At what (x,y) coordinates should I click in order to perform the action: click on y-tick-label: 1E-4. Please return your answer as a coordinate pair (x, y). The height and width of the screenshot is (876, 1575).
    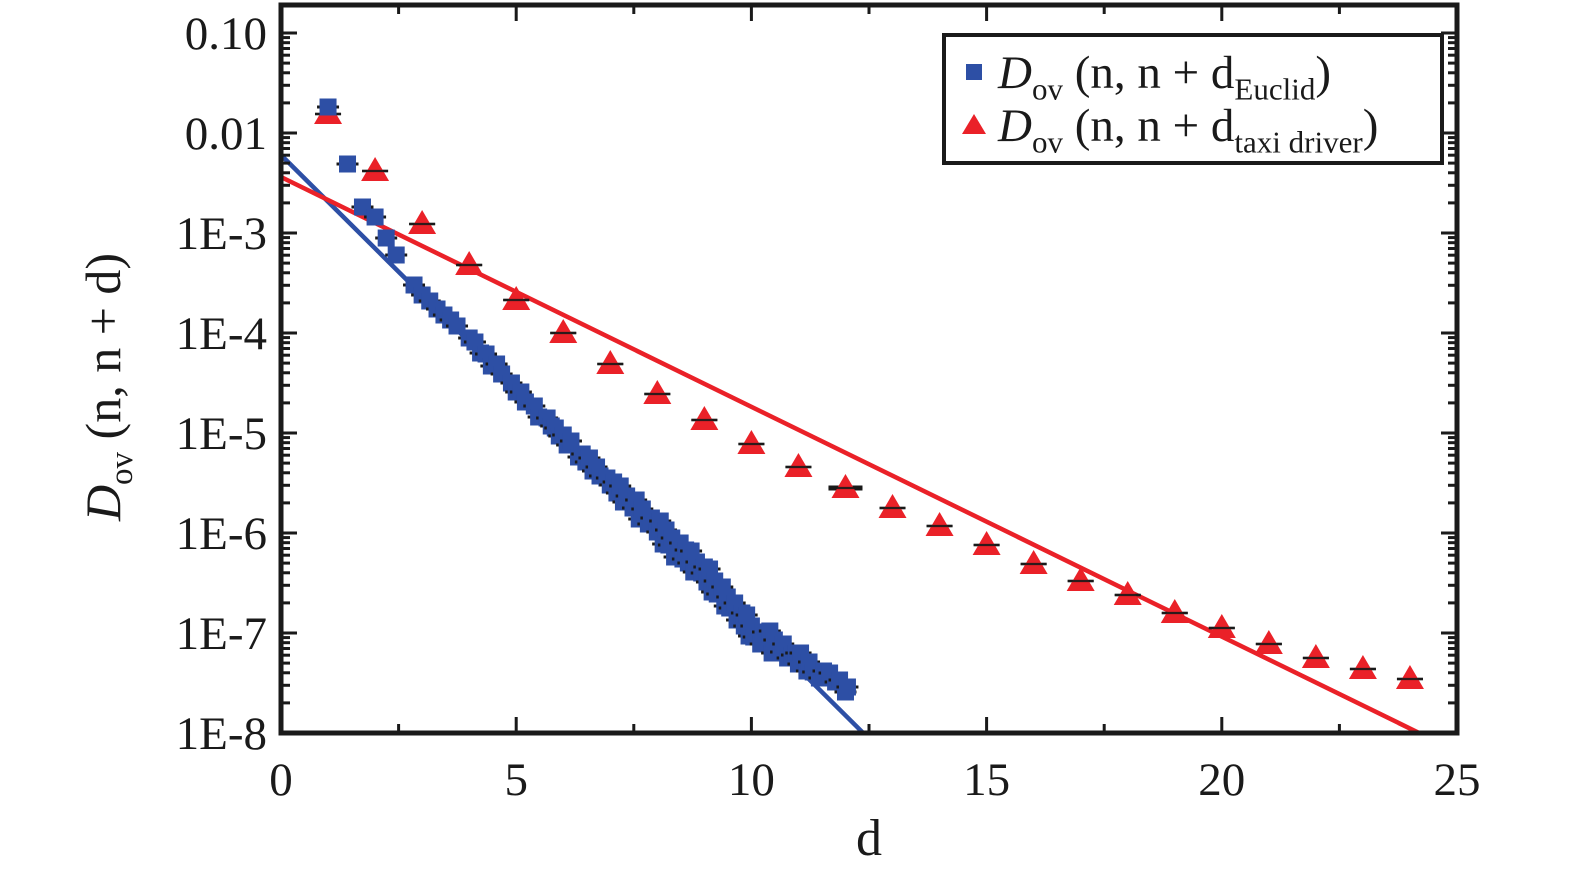
    Looking at the image, I should click on (221, 334).